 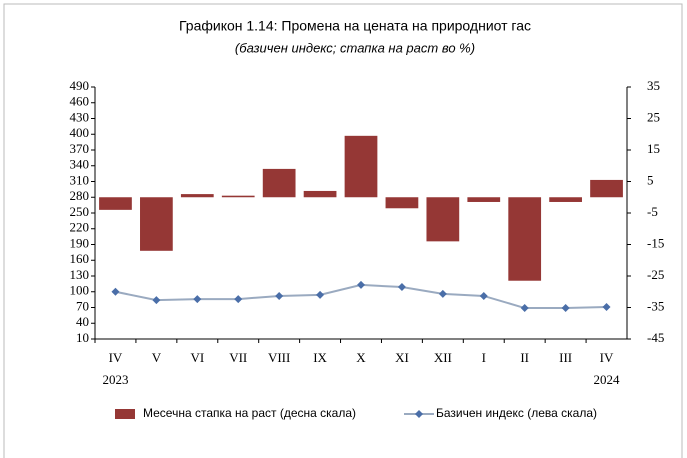 I want to click on y-tick-label: 100, so click(x=80, y=290).